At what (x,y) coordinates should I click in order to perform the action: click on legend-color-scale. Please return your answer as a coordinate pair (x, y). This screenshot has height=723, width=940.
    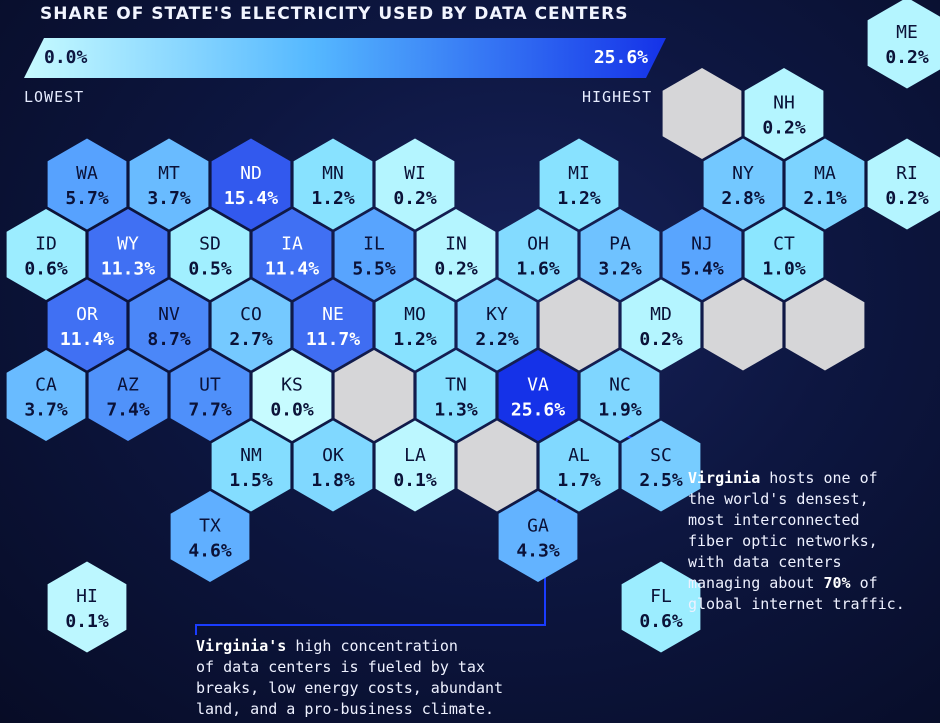
    Looking at the image, I should click on (345, 58).